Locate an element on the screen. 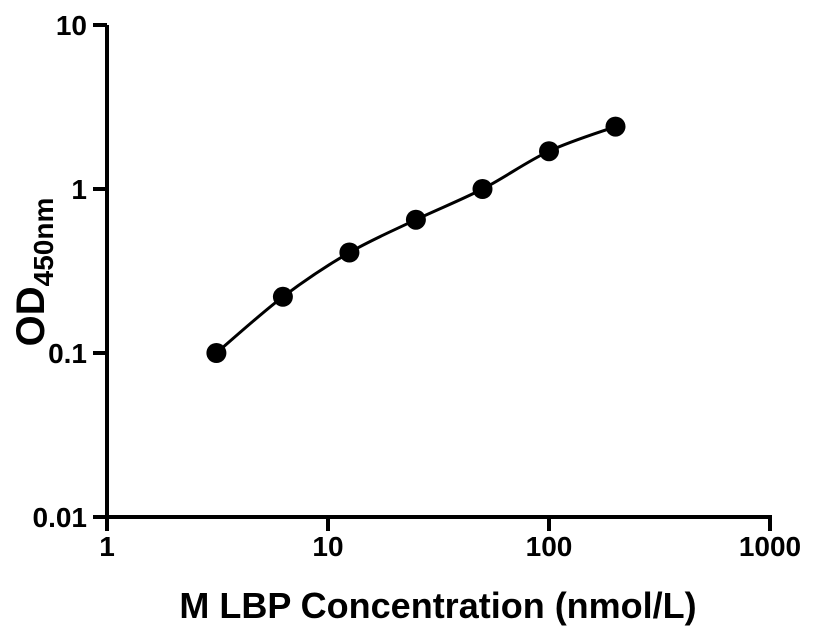 Image resolution: width=816 pixels, height=640 pixels. y-axis-title-subscript: 450nm is located at coordinates (43, 242).